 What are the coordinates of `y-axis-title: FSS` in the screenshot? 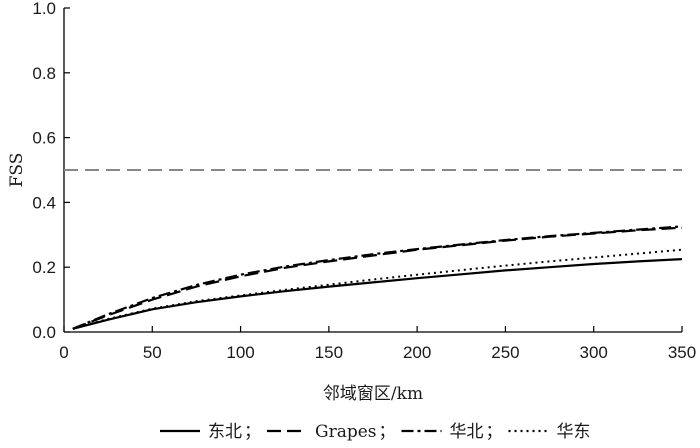 It's located at (17, 170).